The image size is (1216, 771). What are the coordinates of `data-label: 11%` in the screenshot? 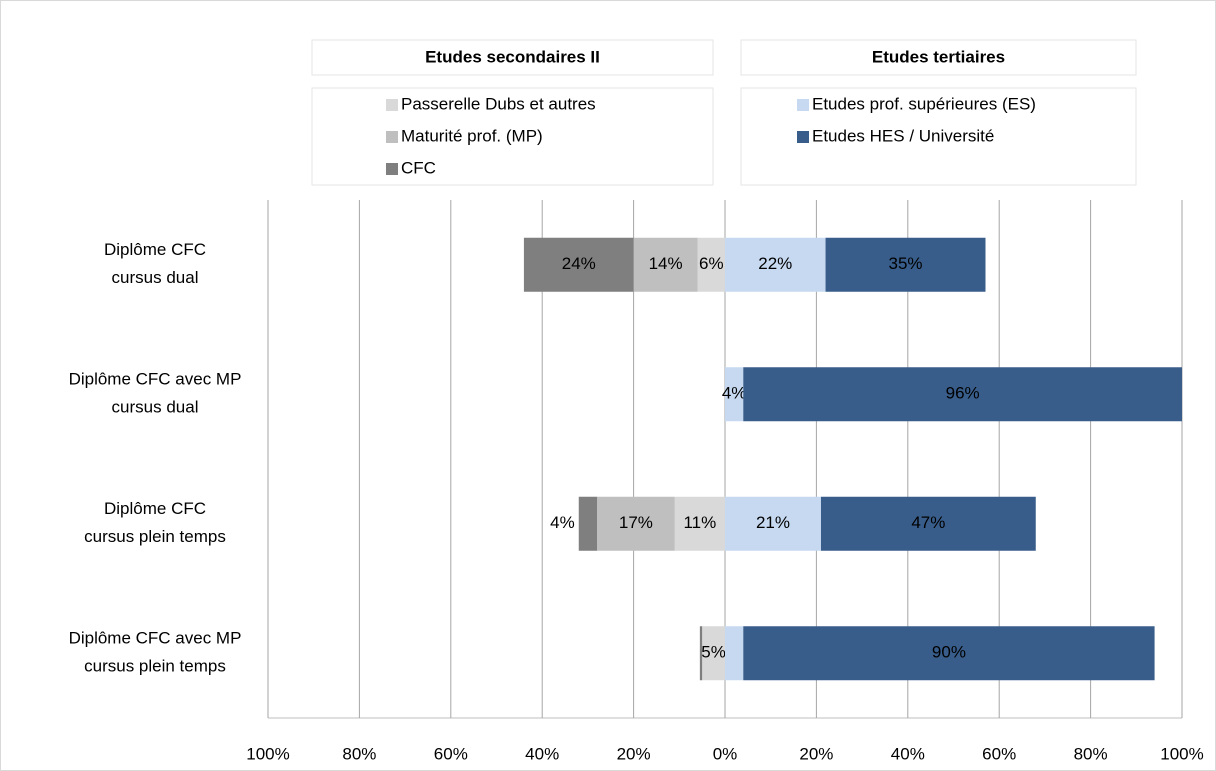 It's located at (699, 522).